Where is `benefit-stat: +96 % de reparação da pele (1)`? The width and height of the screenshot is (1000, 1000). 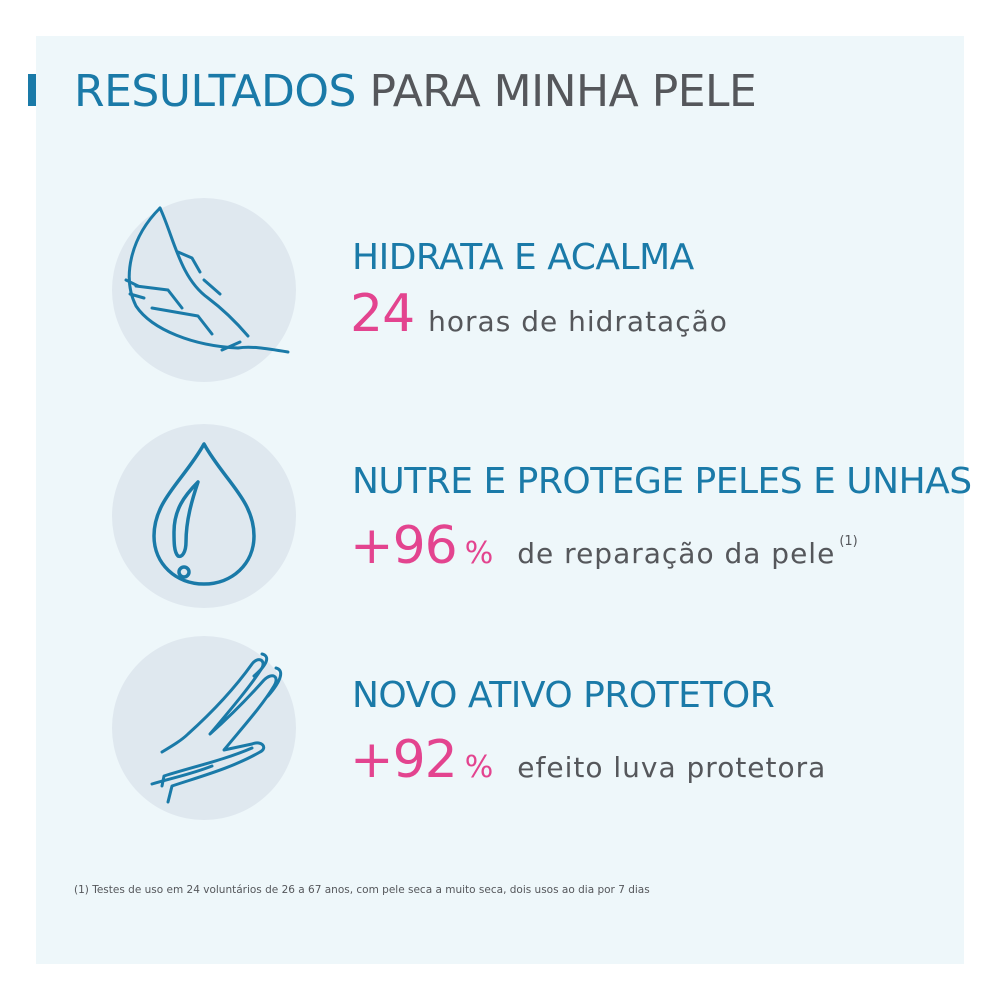
benefit-stat: +96 % de reparação da pele (1) is located at coordinates (604, 546).